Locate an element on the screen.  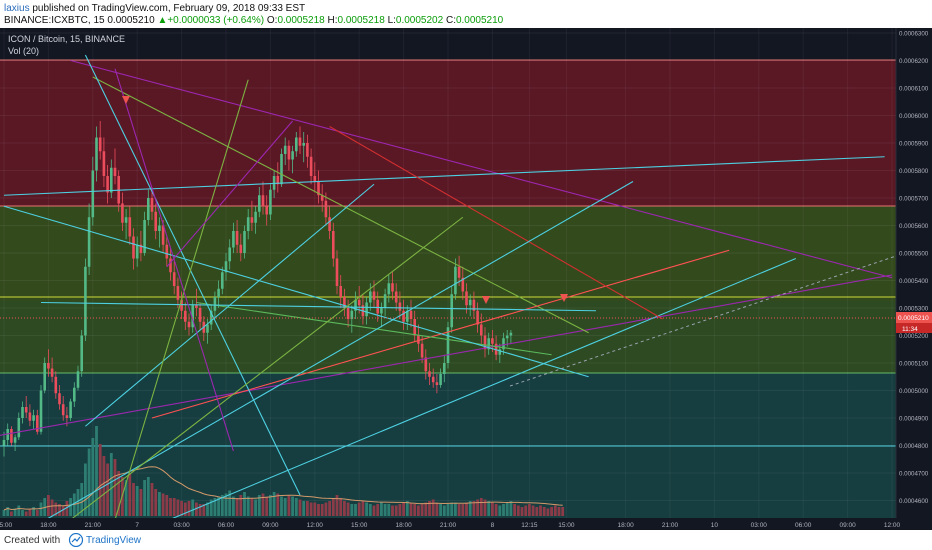
open-value: 0.0005218 is located at coordinates (301, 20).